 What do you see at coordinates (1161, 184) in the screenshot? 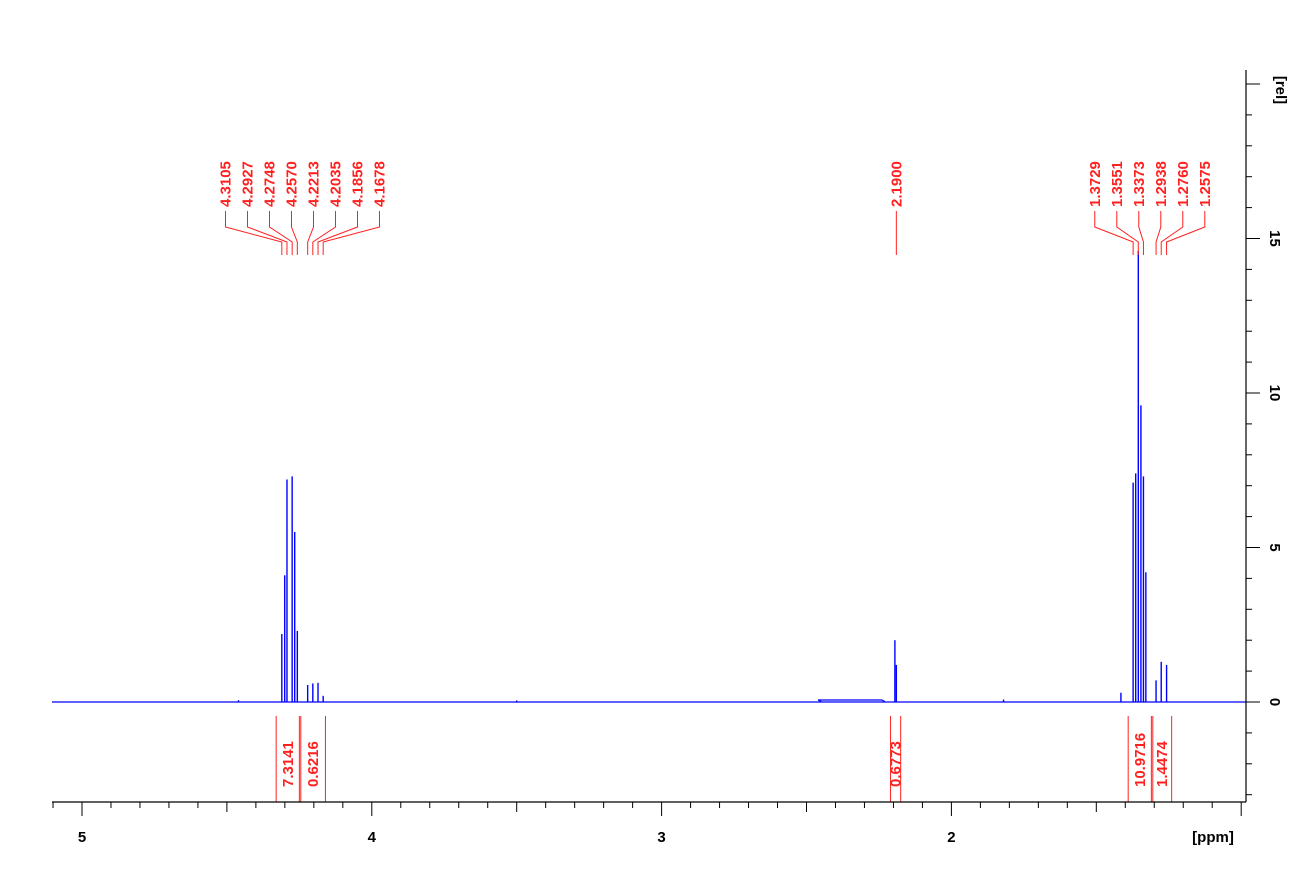
I see `peak-label: 1.2938` at bounding box center [1161, 184].